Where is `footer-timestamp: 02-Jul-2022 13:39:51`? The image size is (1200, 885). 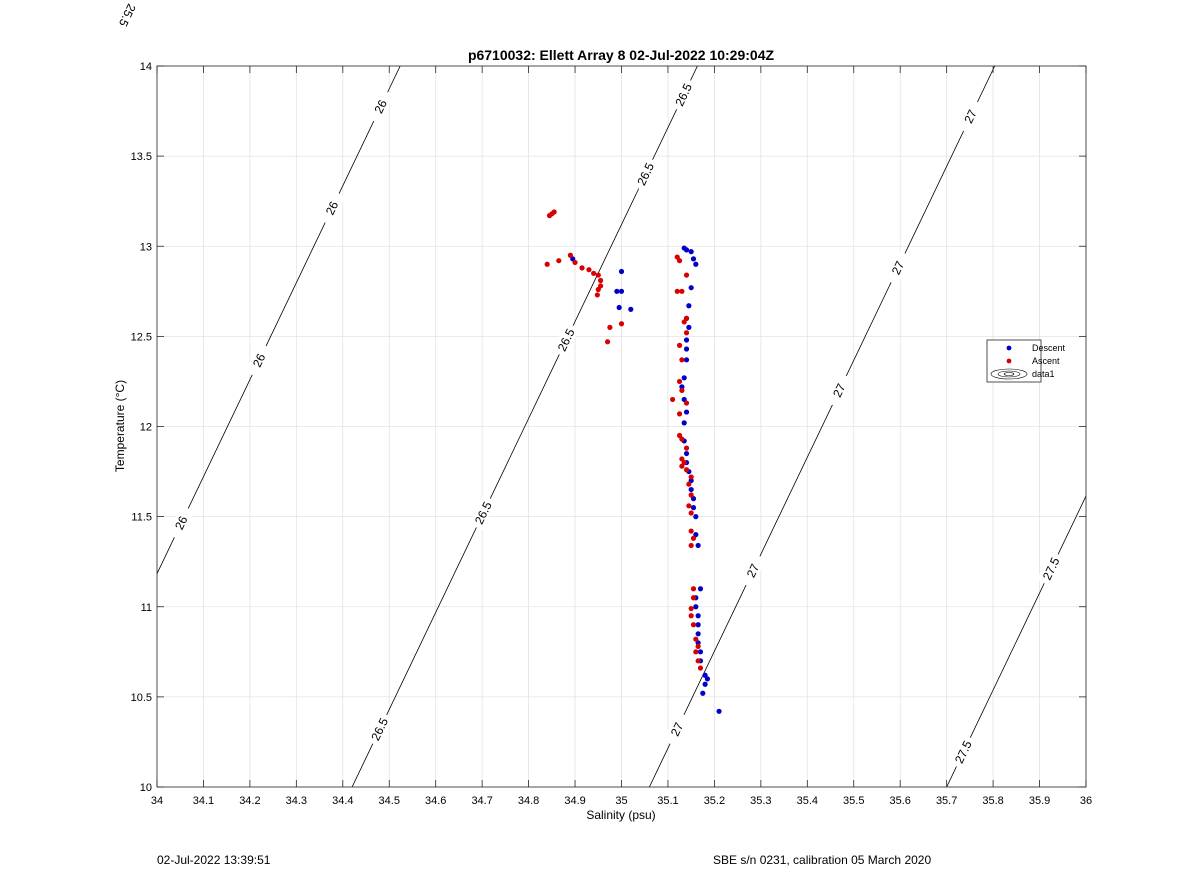 footer-timestamp: 02-Jul-2022 13:39:51 is located at coordinates (214, 860).